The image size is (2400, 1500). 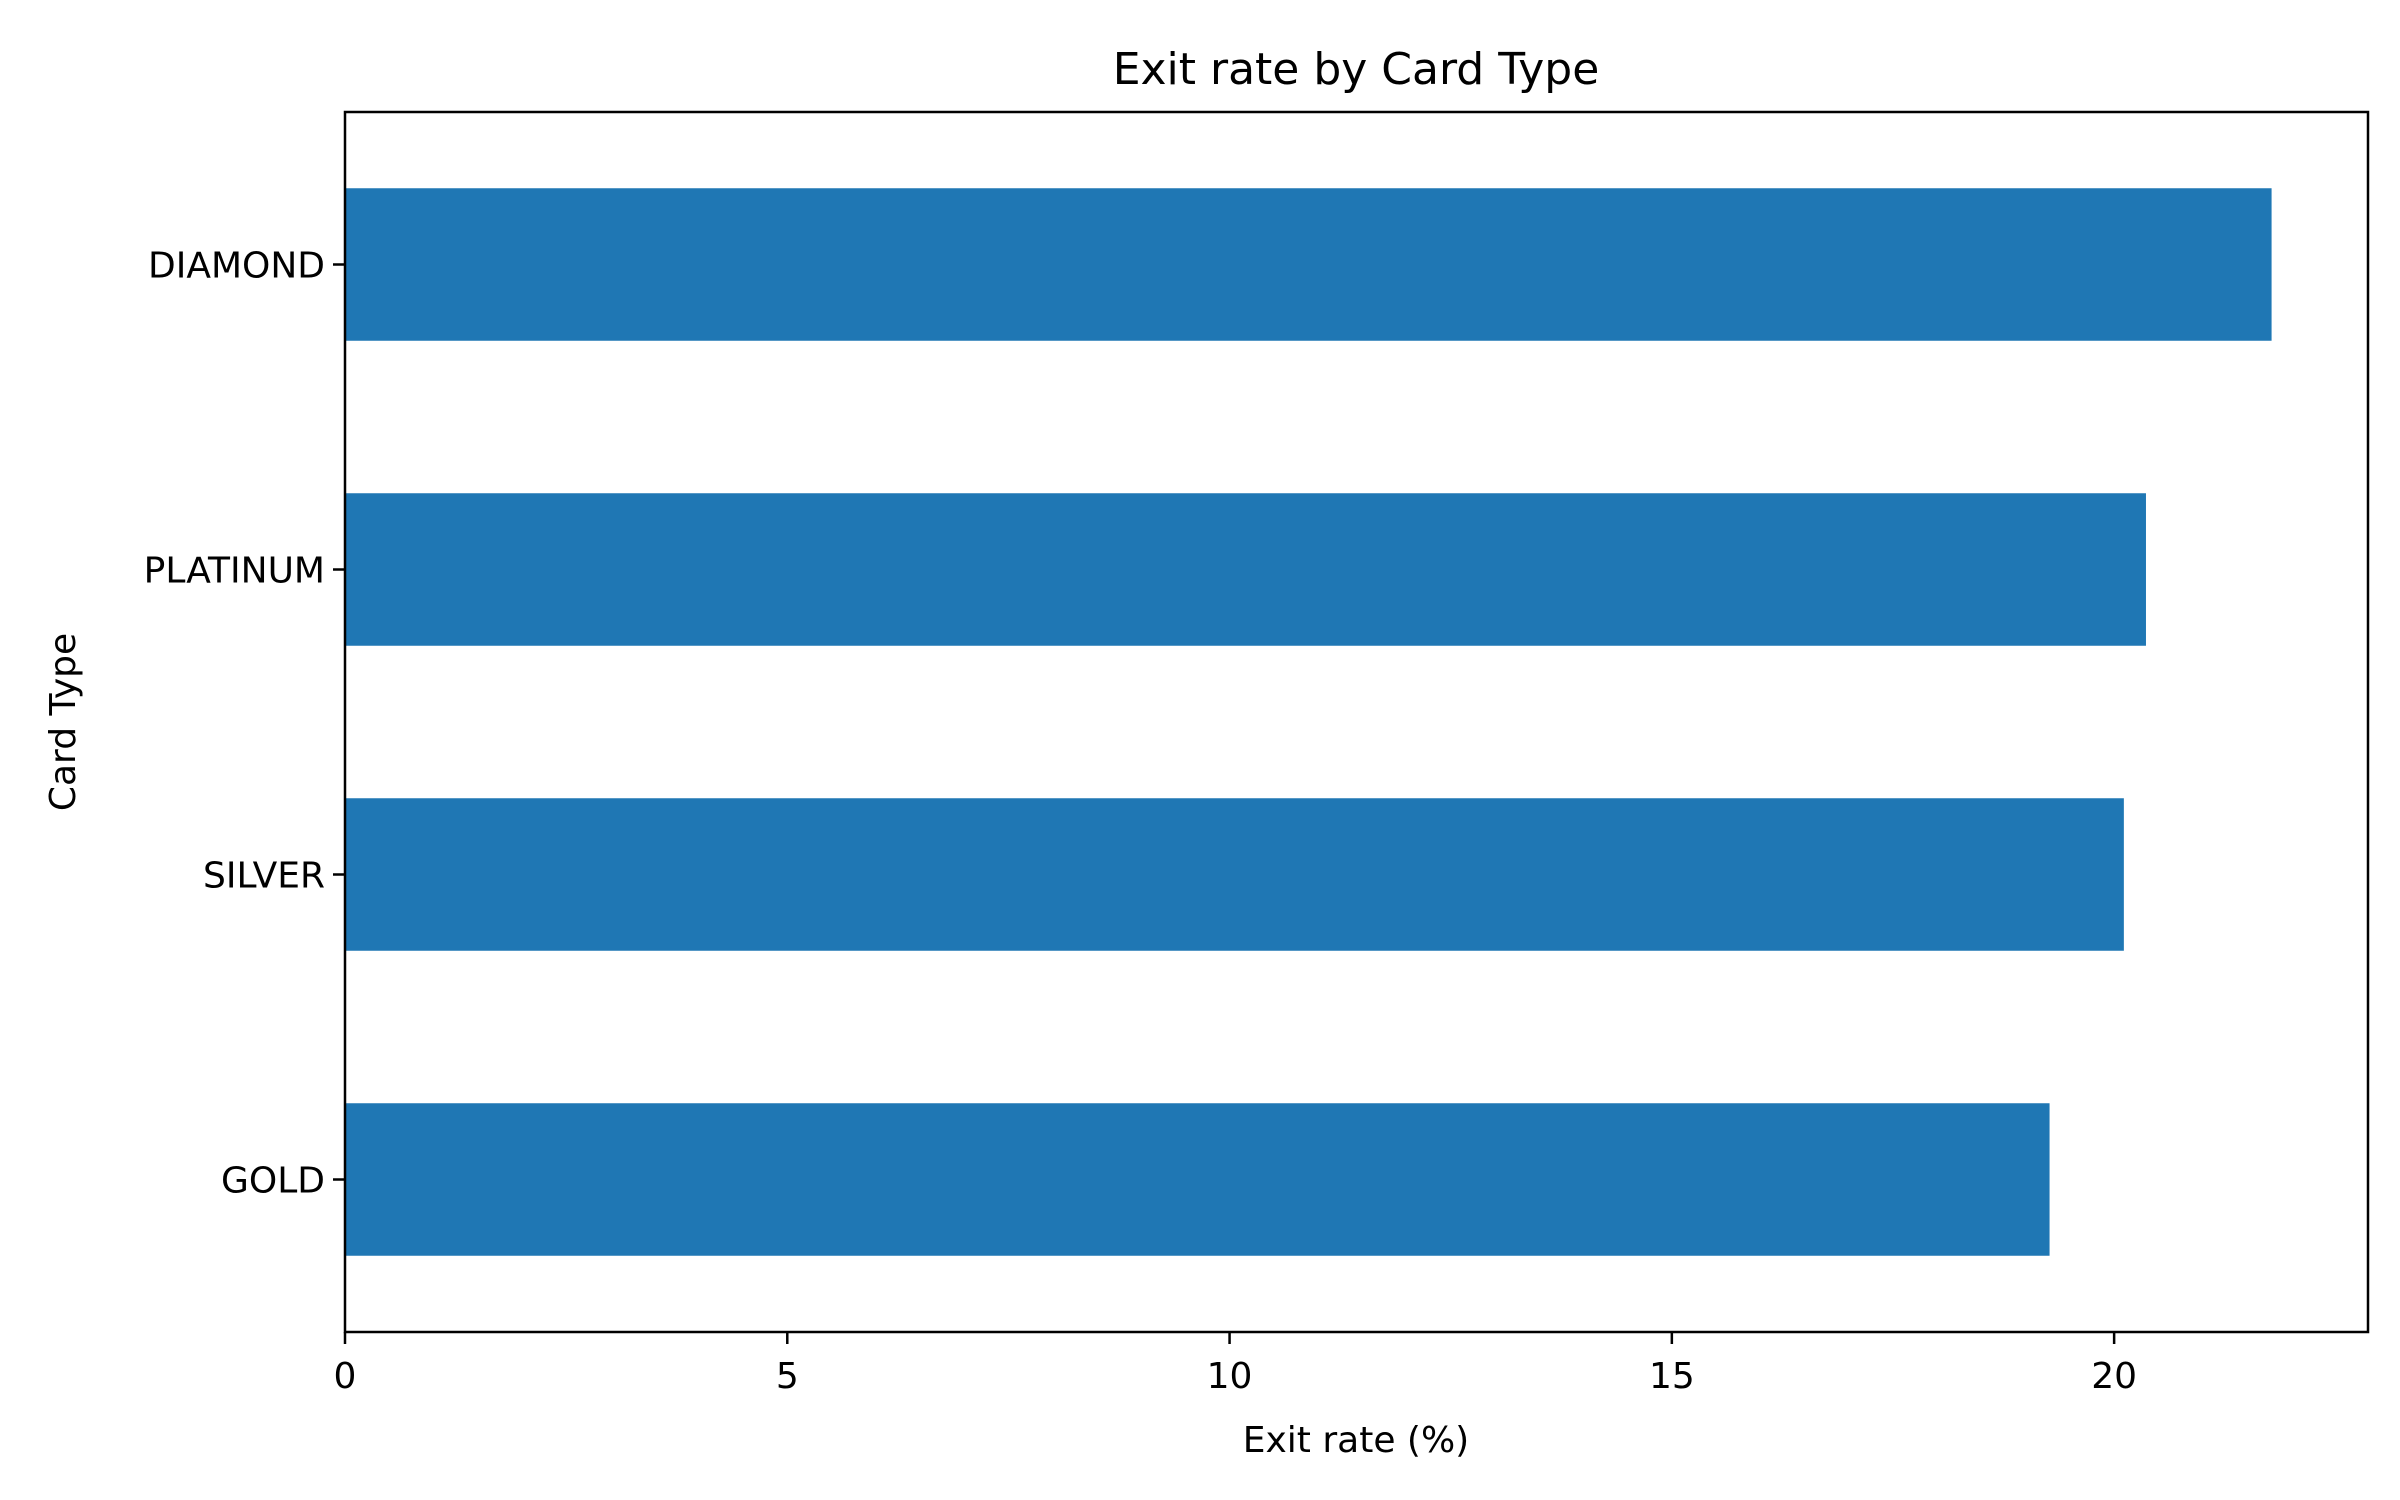 I want to click on chart-title: Exit rate by Card Type, so click(x=1356, y=69).